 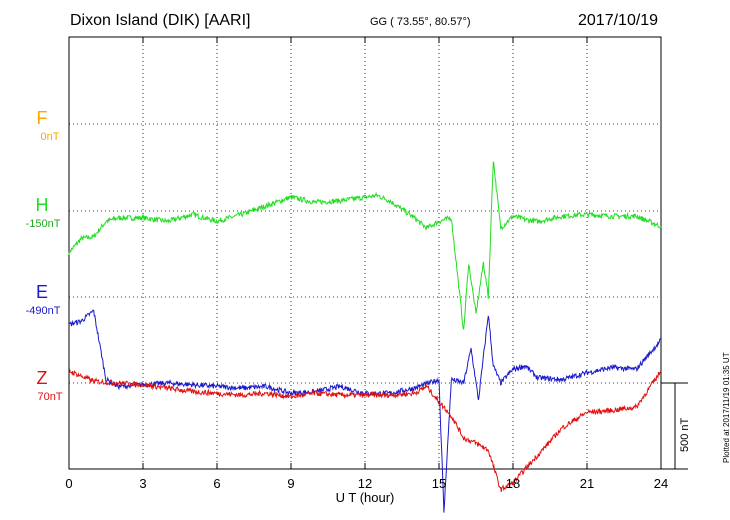 I want to click on x-tick-label: 12, so click(x=365, y=483).